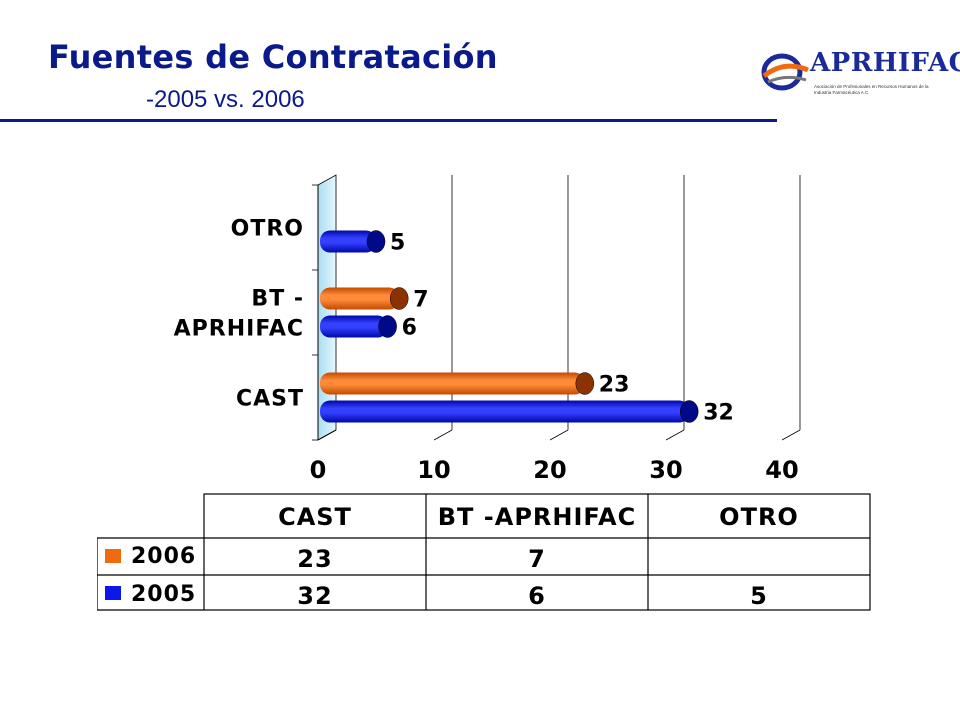 Image resolution: width=960 pixels, height=720 pixels. What do you see at coordinates (420, 300) in the screenshot?
I see `data-label: 7` at bounding box center [420, 300].